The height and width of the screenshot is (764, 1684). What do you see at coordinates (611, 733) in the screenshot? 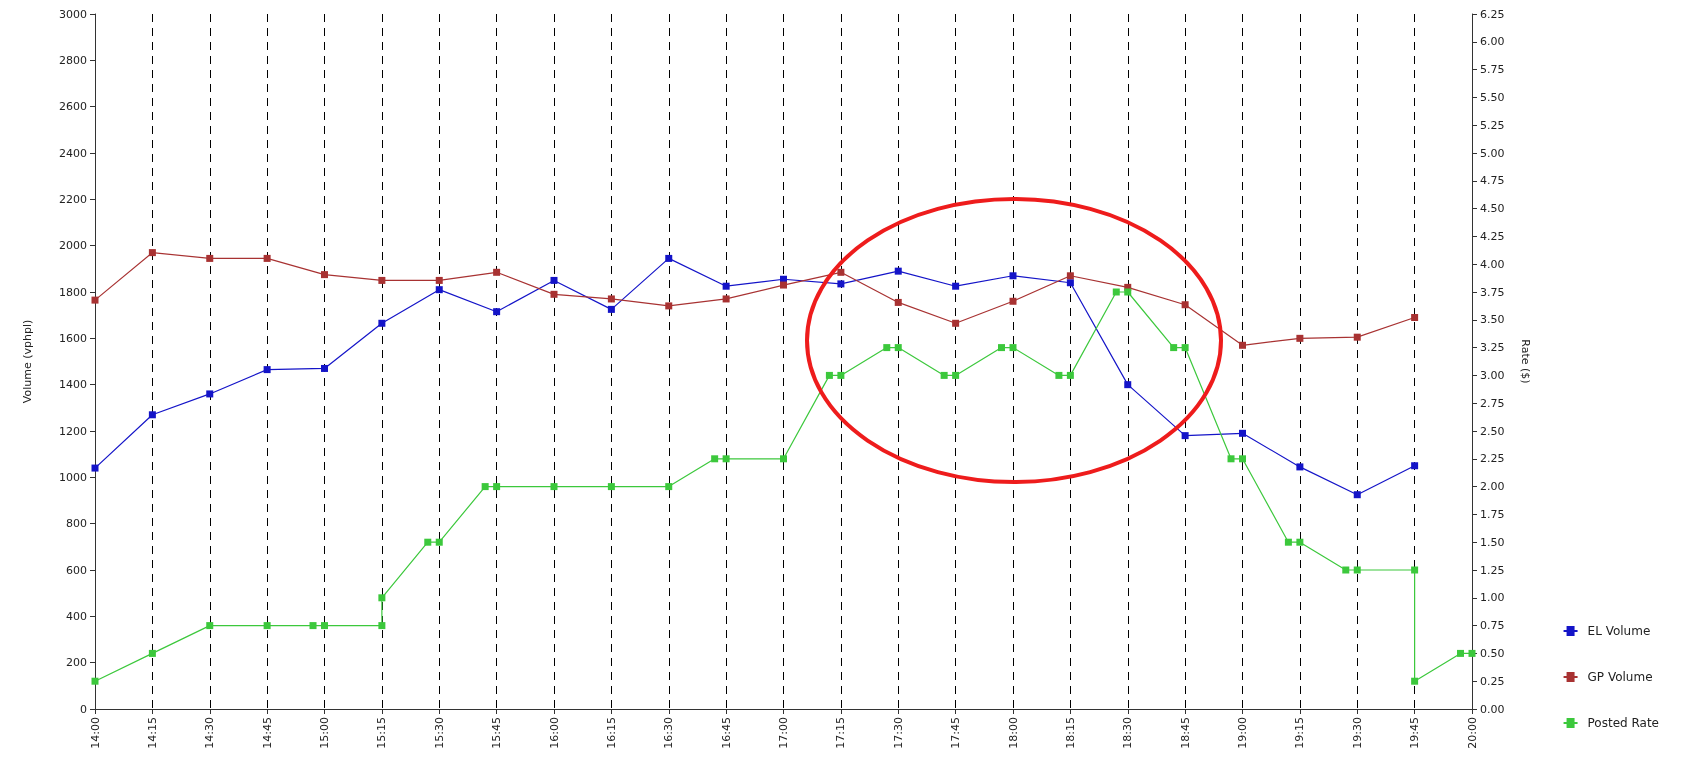
I see `x-tick-label: 16:15` at bounding box center [611, 733].